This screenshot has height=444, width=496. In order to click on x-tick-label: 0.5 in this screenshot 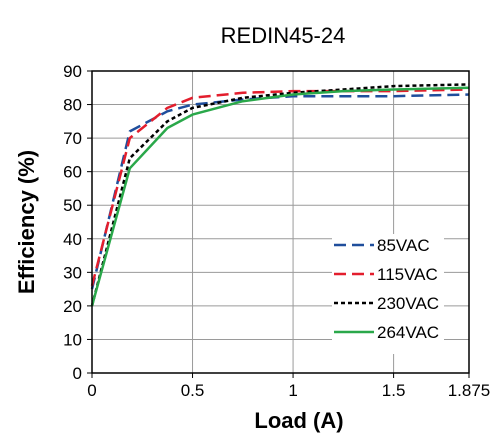, I will do `click(193, 390)`.